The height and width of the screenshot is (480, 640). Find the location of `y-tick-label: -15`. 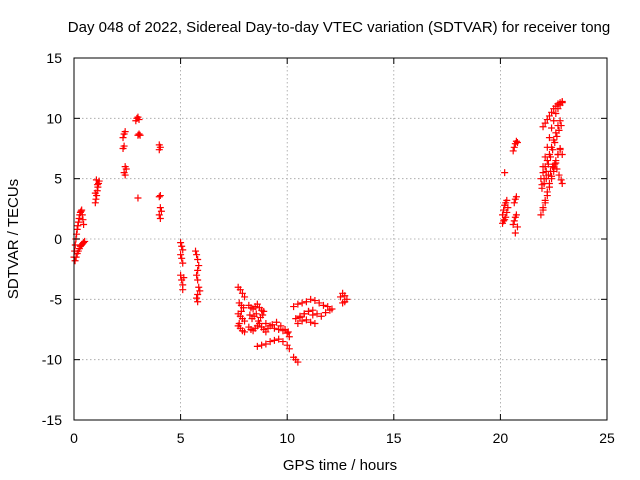

y-tick-label: -15 is located at coordinates (52, 420).